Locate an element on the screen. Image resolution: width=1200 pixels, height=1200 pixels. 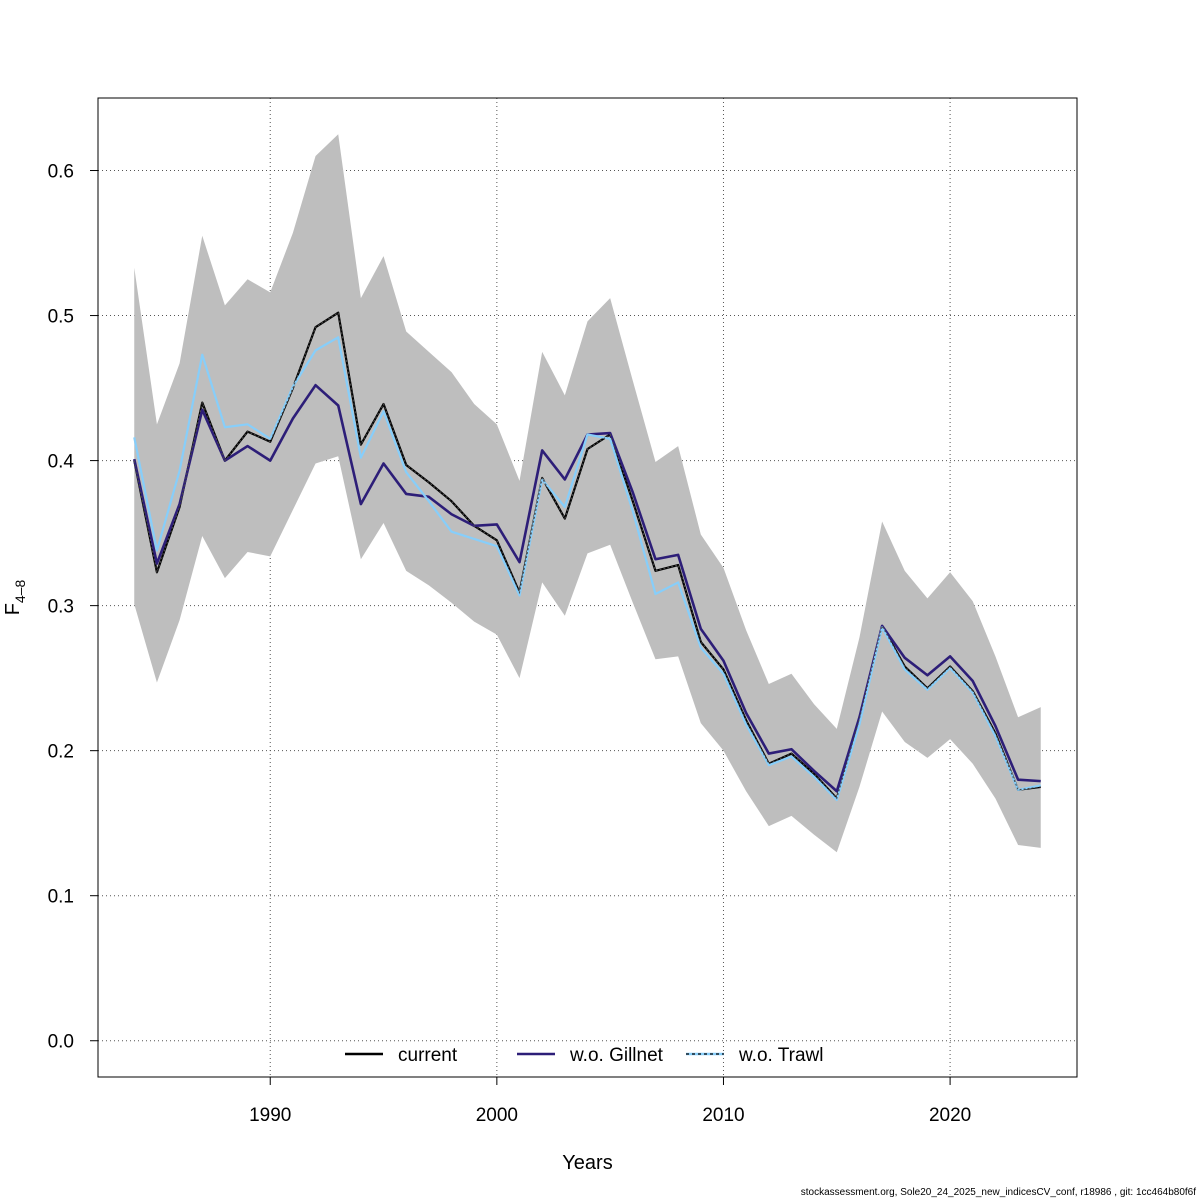
y-axis-title-main: F is located at coordinates (13, 609).